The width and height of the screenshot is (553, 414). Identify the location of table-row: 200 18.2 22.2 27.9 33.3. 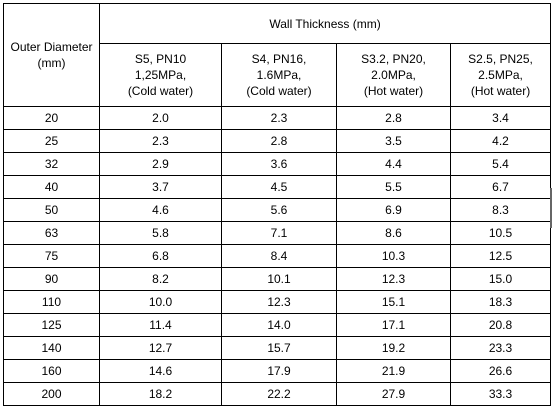
(277, 394).